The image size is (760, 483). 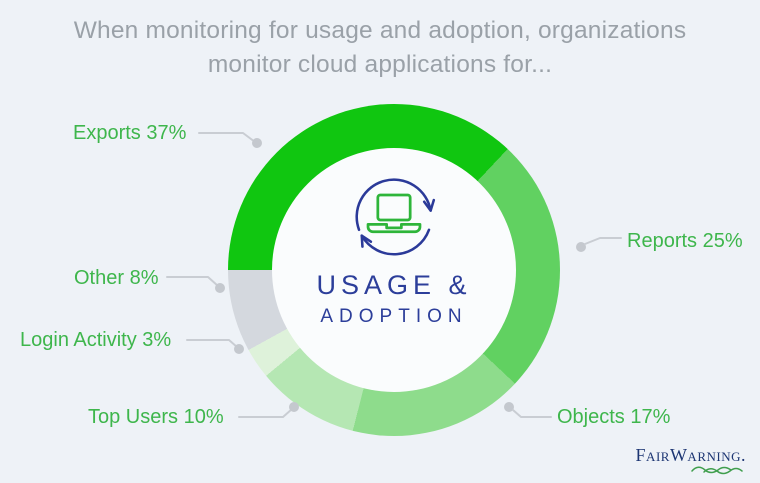 What do you see at coordinates (215, 346) in the screenshot?
I see `leader-line-login-activity` at bounding box center [215, 346].